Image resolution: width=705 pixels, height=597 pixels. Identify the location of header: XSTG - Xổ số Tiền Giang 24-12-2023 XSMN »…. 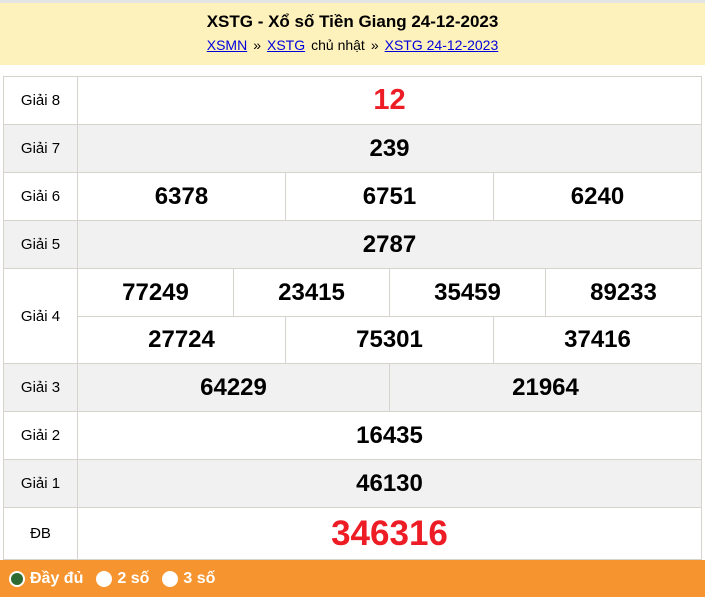
(352, 34).